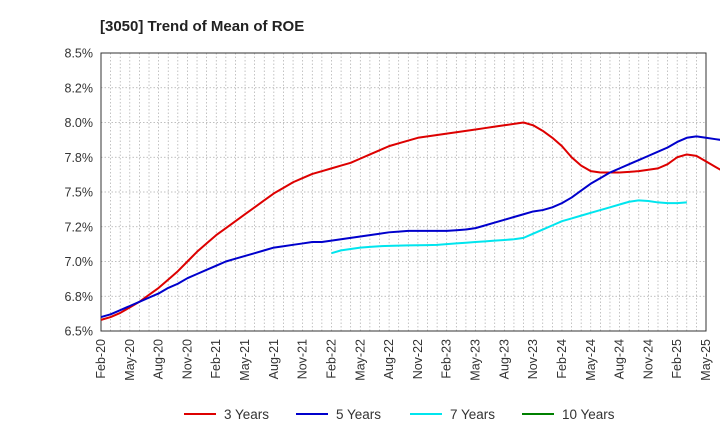 This screenshot has width=720, height=440. What do you see at coordinates (274, 359) in the screenshot?
I see `x-tick-label: Aug-21` at bounding box center [274, 359].